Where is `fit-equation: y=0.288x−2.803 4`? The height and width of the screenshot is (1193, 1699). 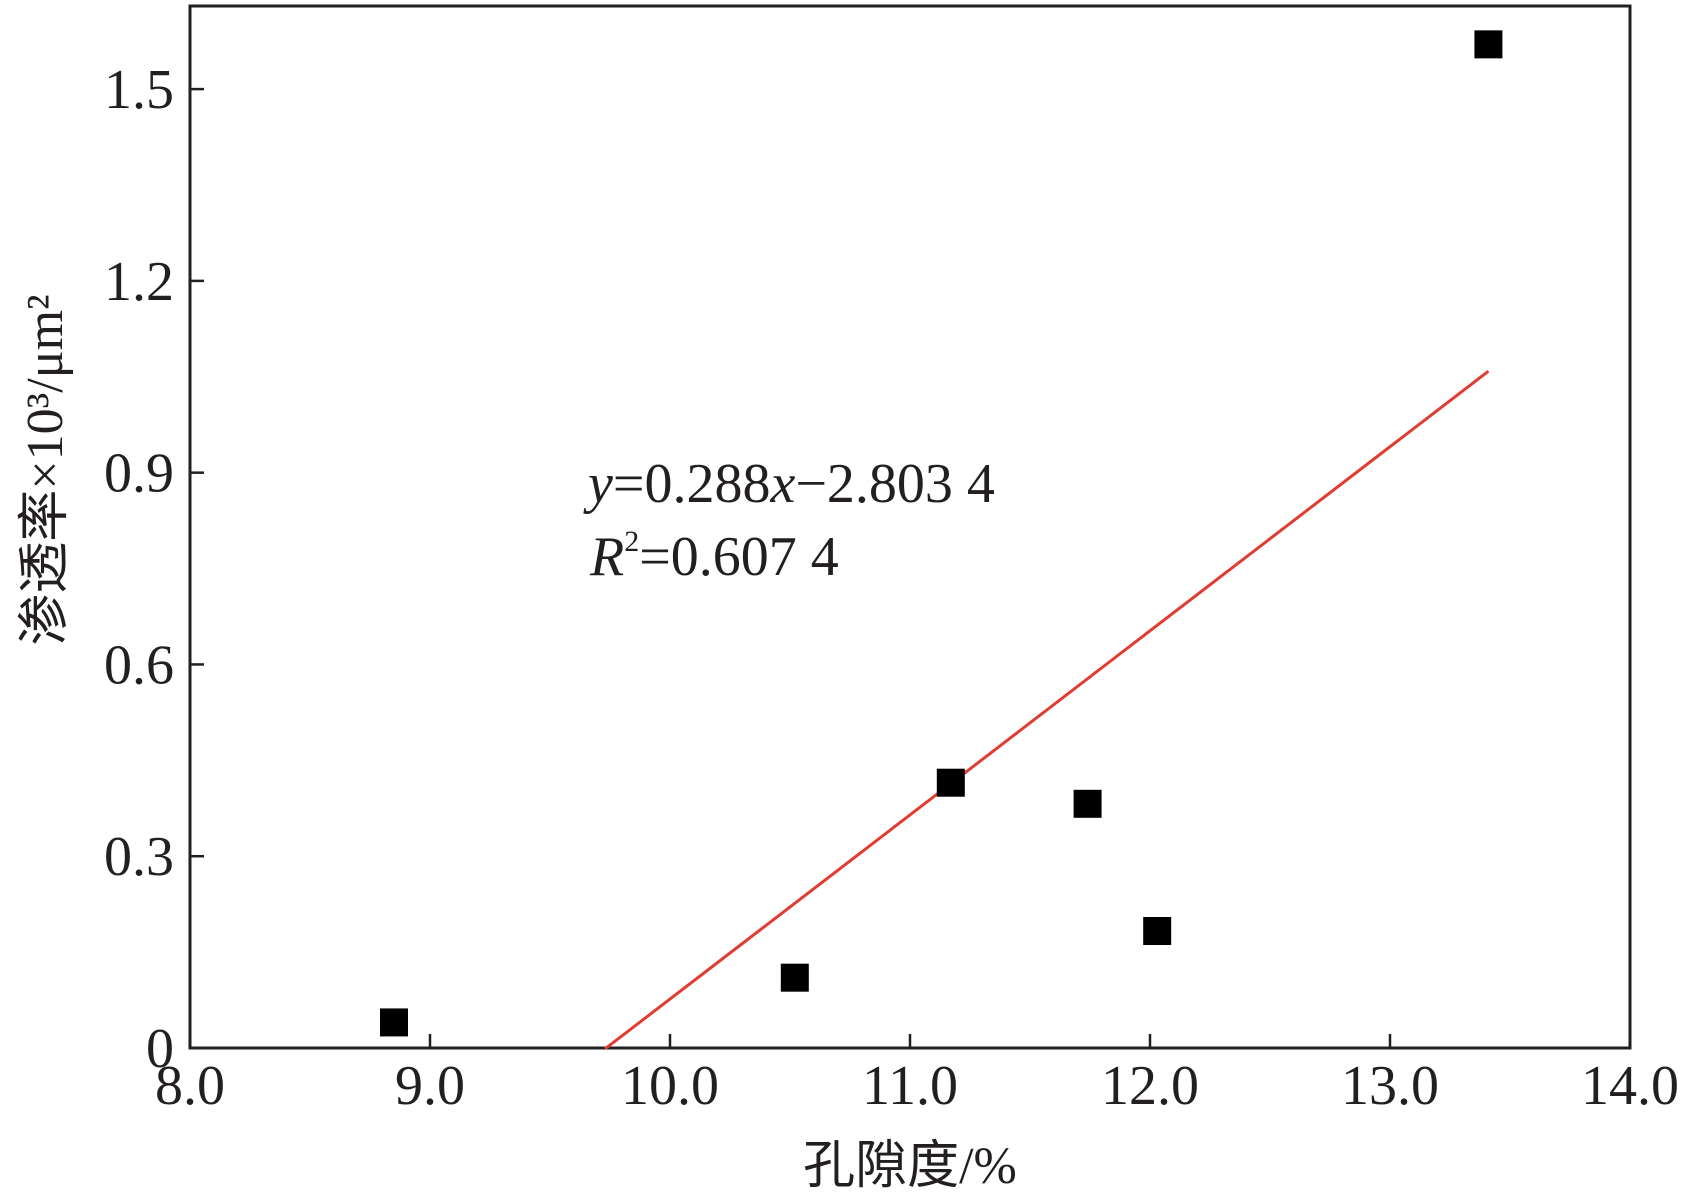 fit-equation: y=0.288x−2.803 4 is located at coordinates (789, 484).